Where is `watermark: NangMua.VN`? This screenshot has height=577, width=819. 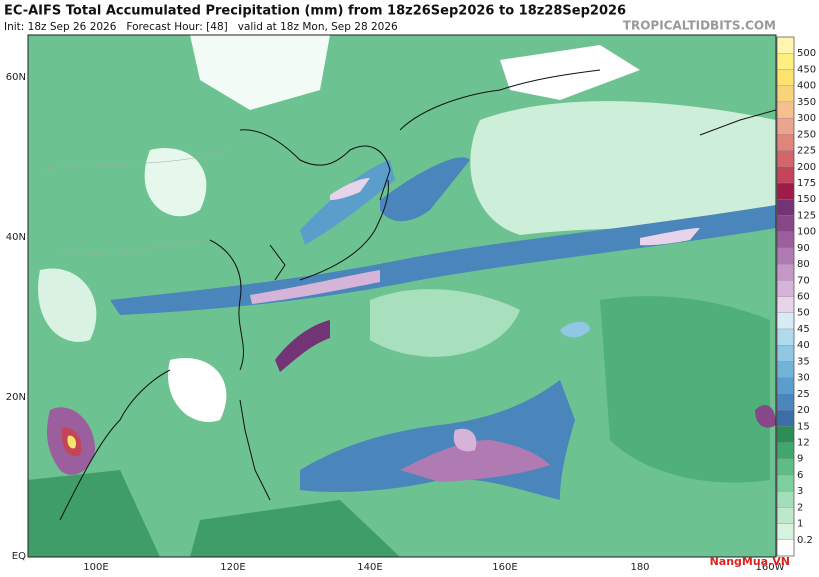
watermark: NangMua.VN is located at coordinates (750, 561).